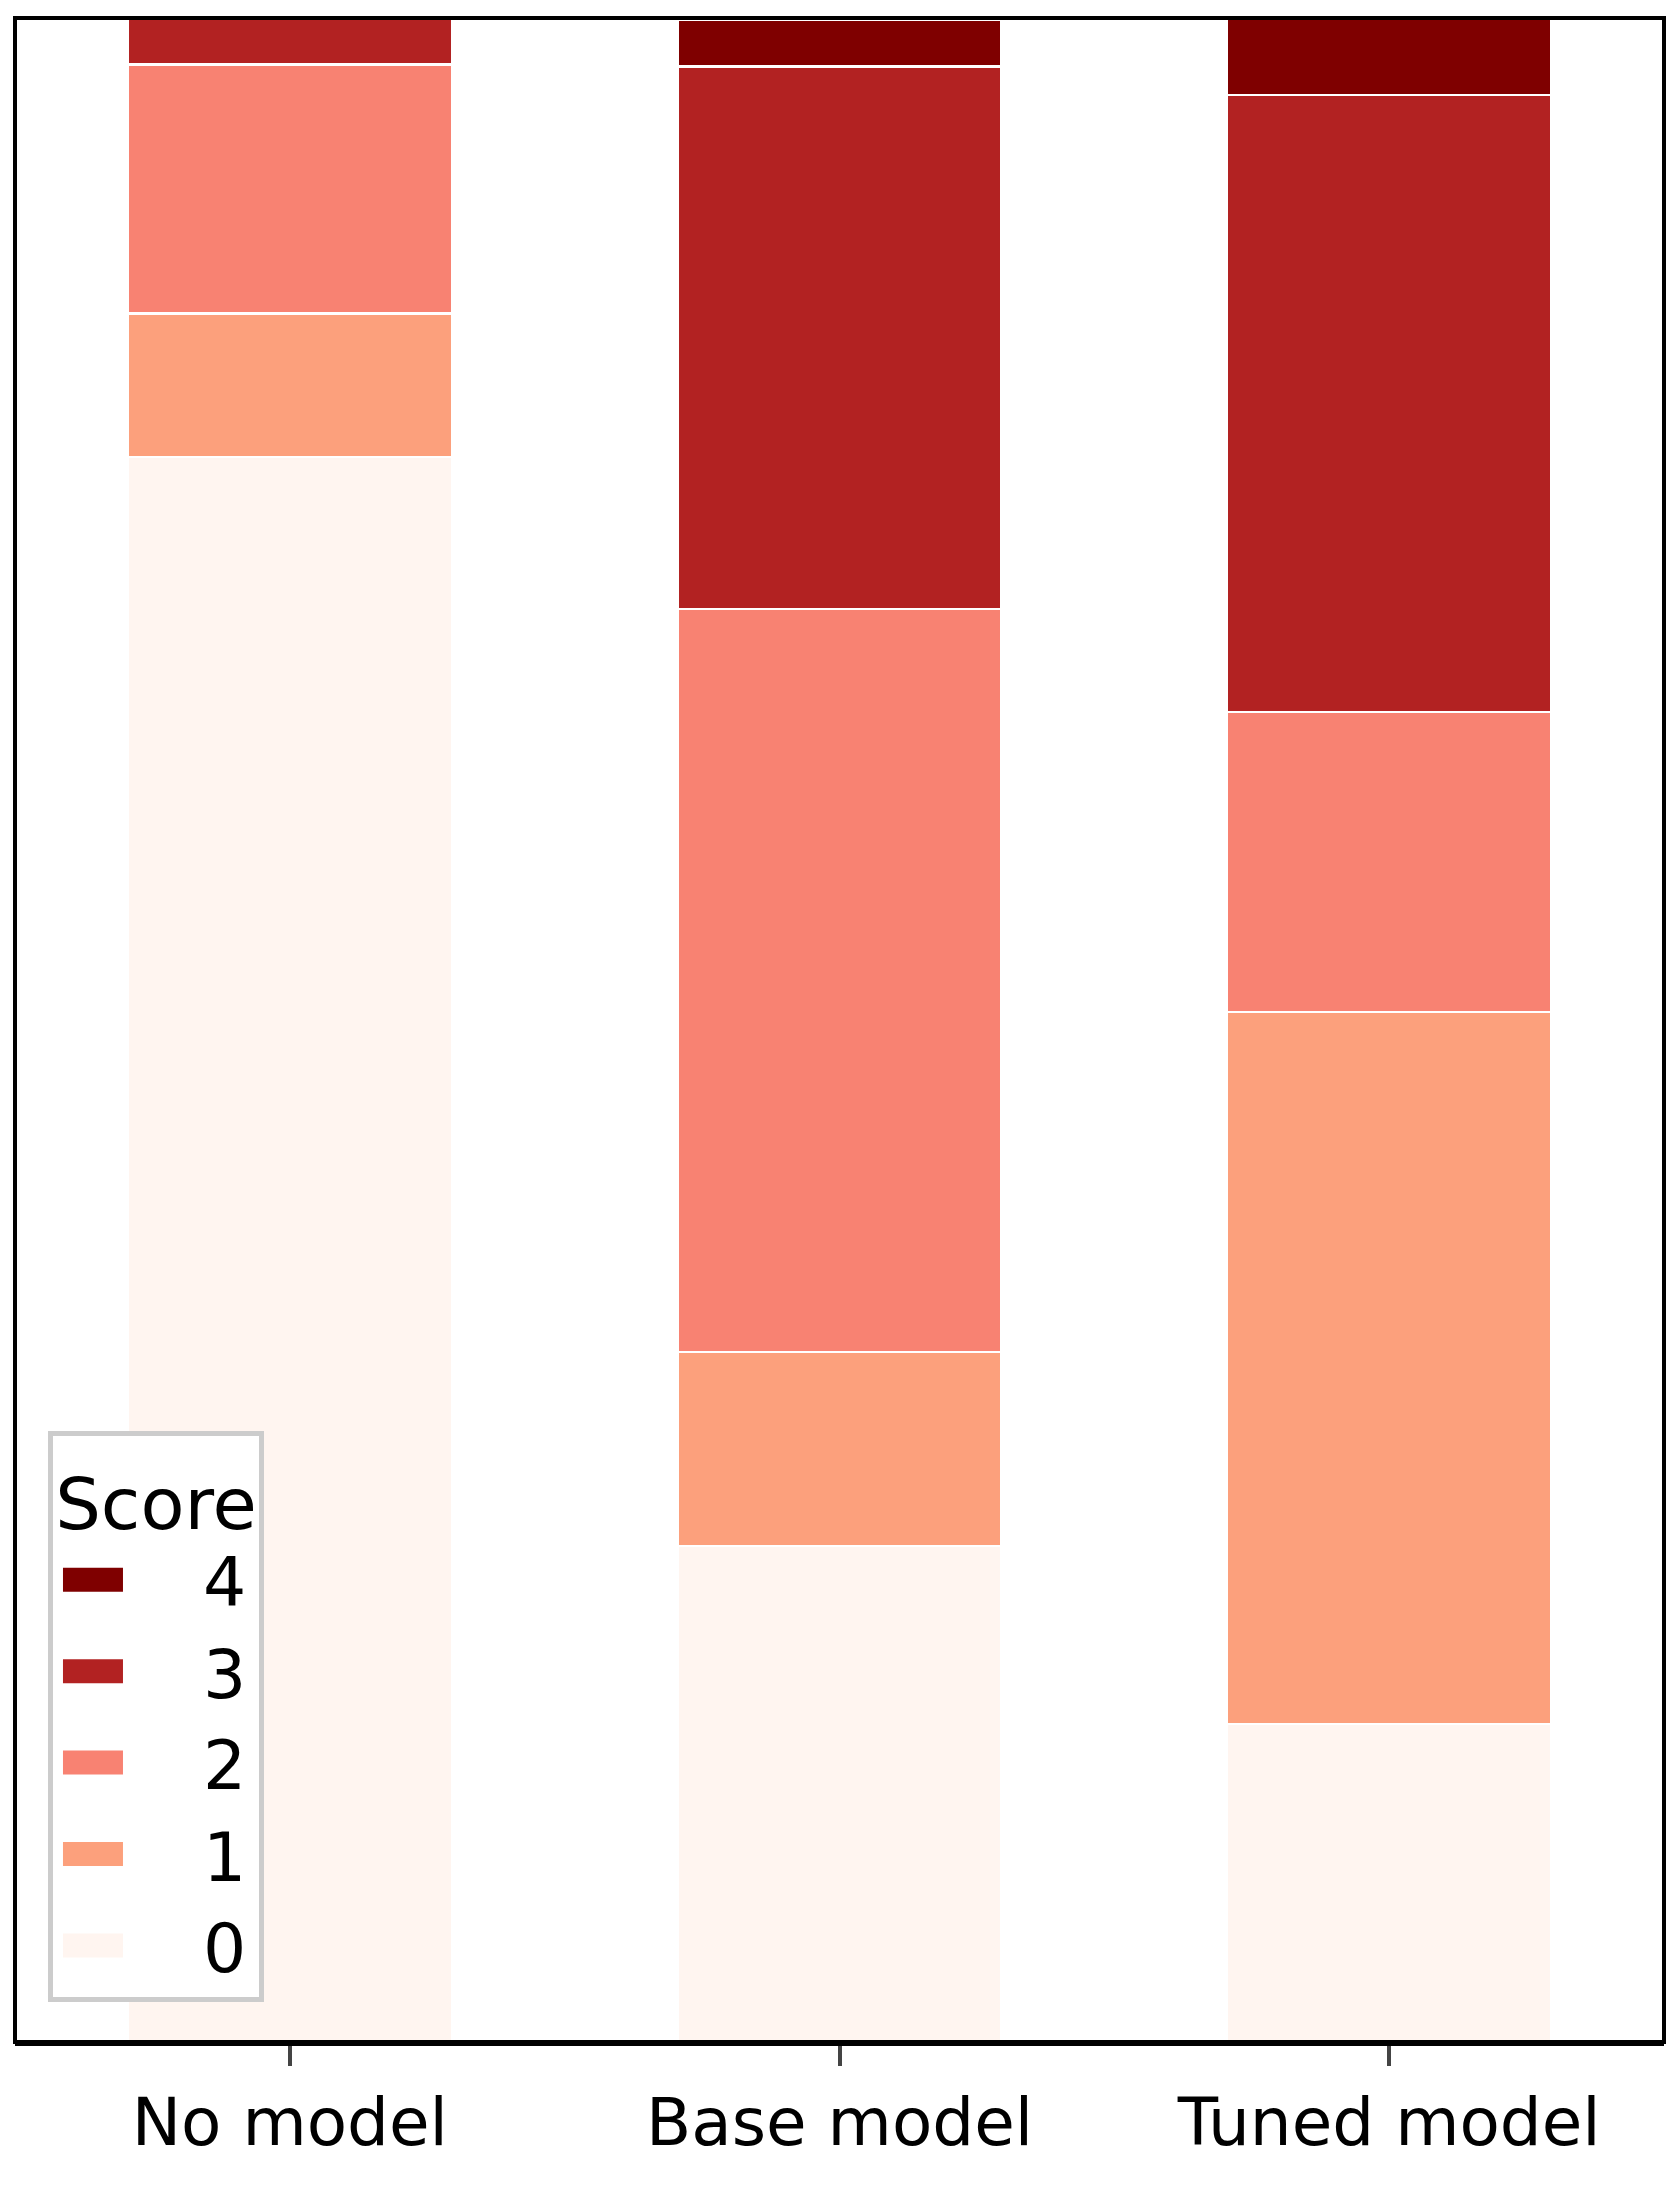 Image resolution: width=1668 pixels, height=2192 pixels. Describe the element at coordinates (224, 1948) in the screenshot. I see `legend-label: 0` at that location.